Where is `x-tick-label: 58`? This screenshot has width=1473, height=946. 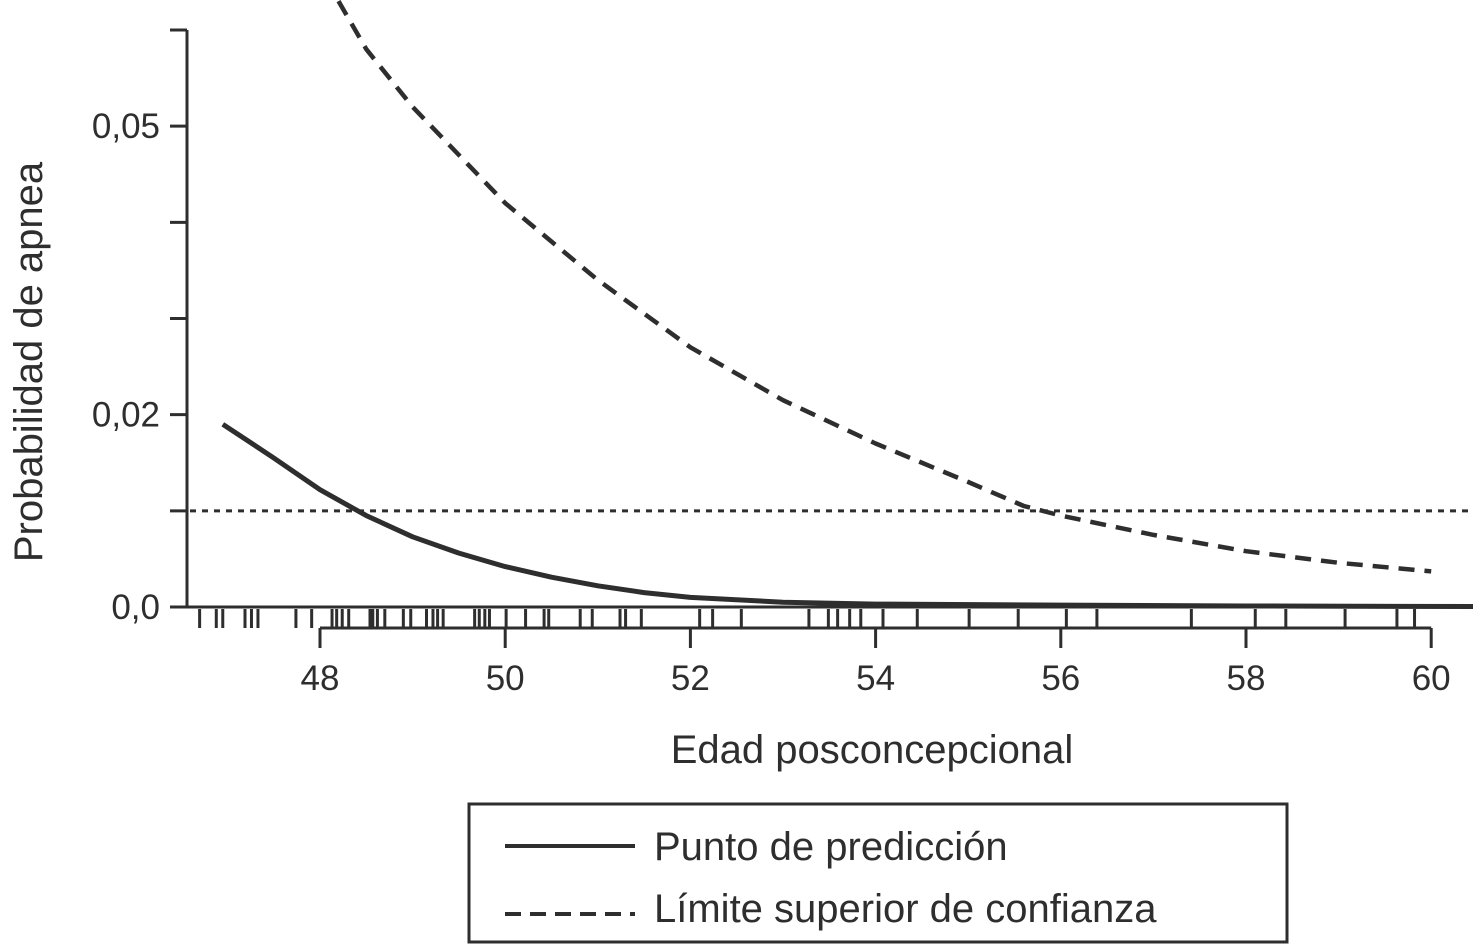
x-tick-label: 58 is located at coordinates (1246, 678).